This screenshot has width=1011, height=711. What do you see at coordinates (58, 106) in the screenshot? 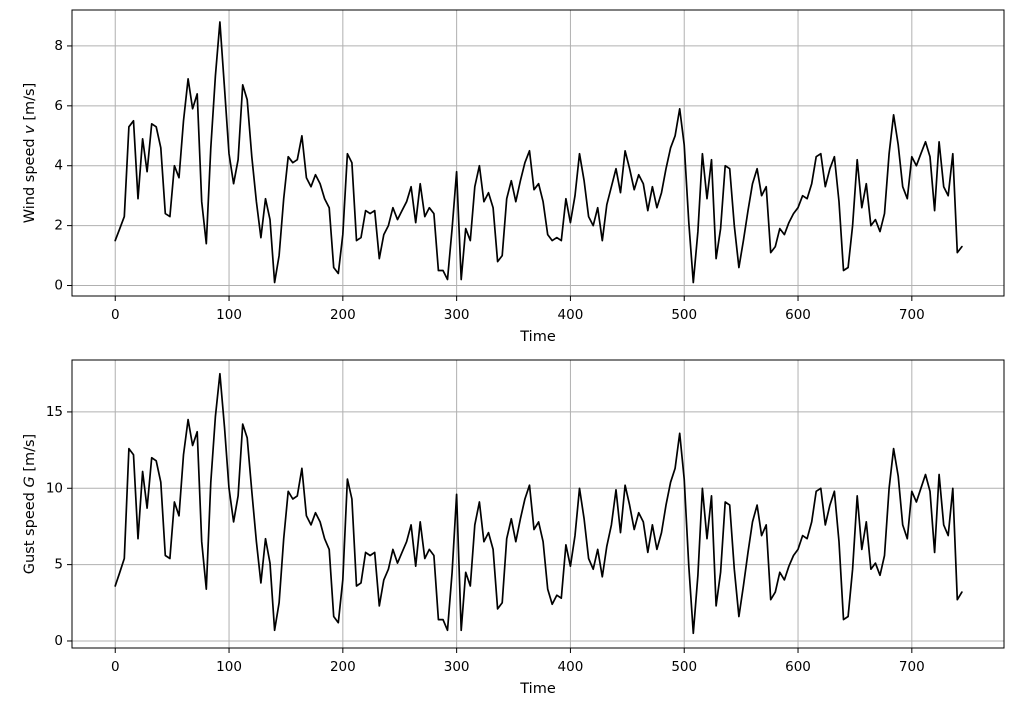
I see `y-tick-label: 6` at bounding box center [58, 106].